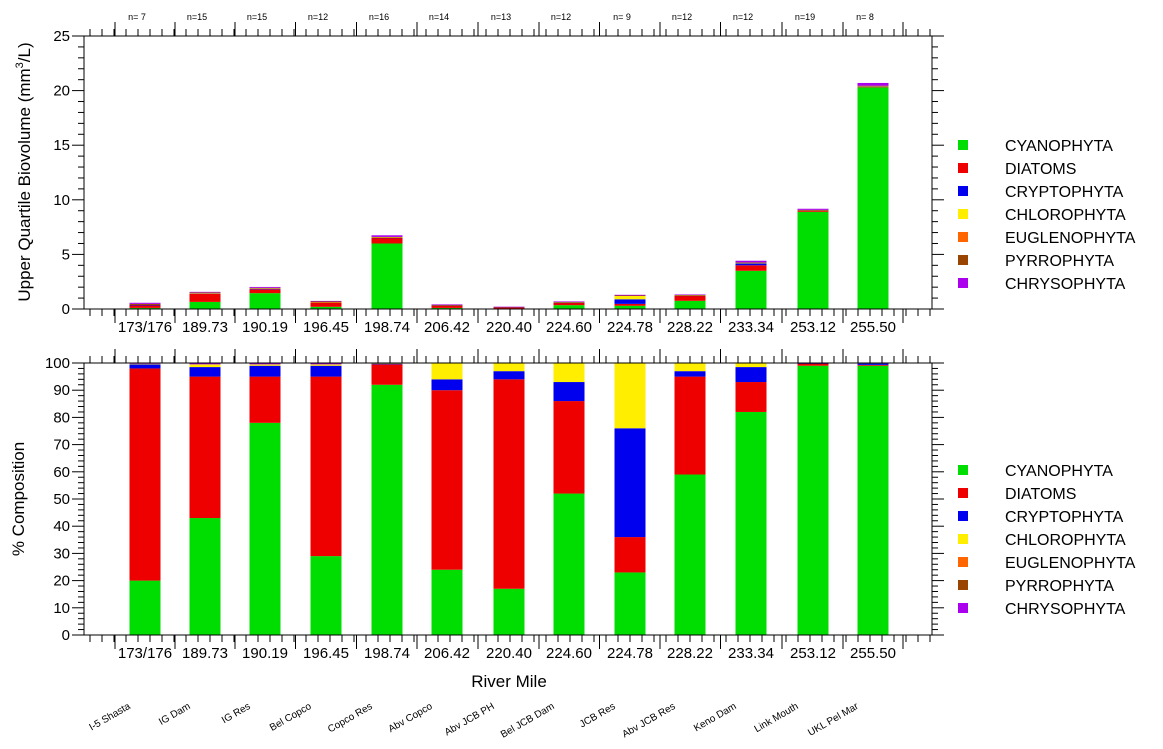  What do you see at coordinates (690, 653) in the screenshot?
I see `x-tick-label: 228.22` at bounding box center [690, 653].